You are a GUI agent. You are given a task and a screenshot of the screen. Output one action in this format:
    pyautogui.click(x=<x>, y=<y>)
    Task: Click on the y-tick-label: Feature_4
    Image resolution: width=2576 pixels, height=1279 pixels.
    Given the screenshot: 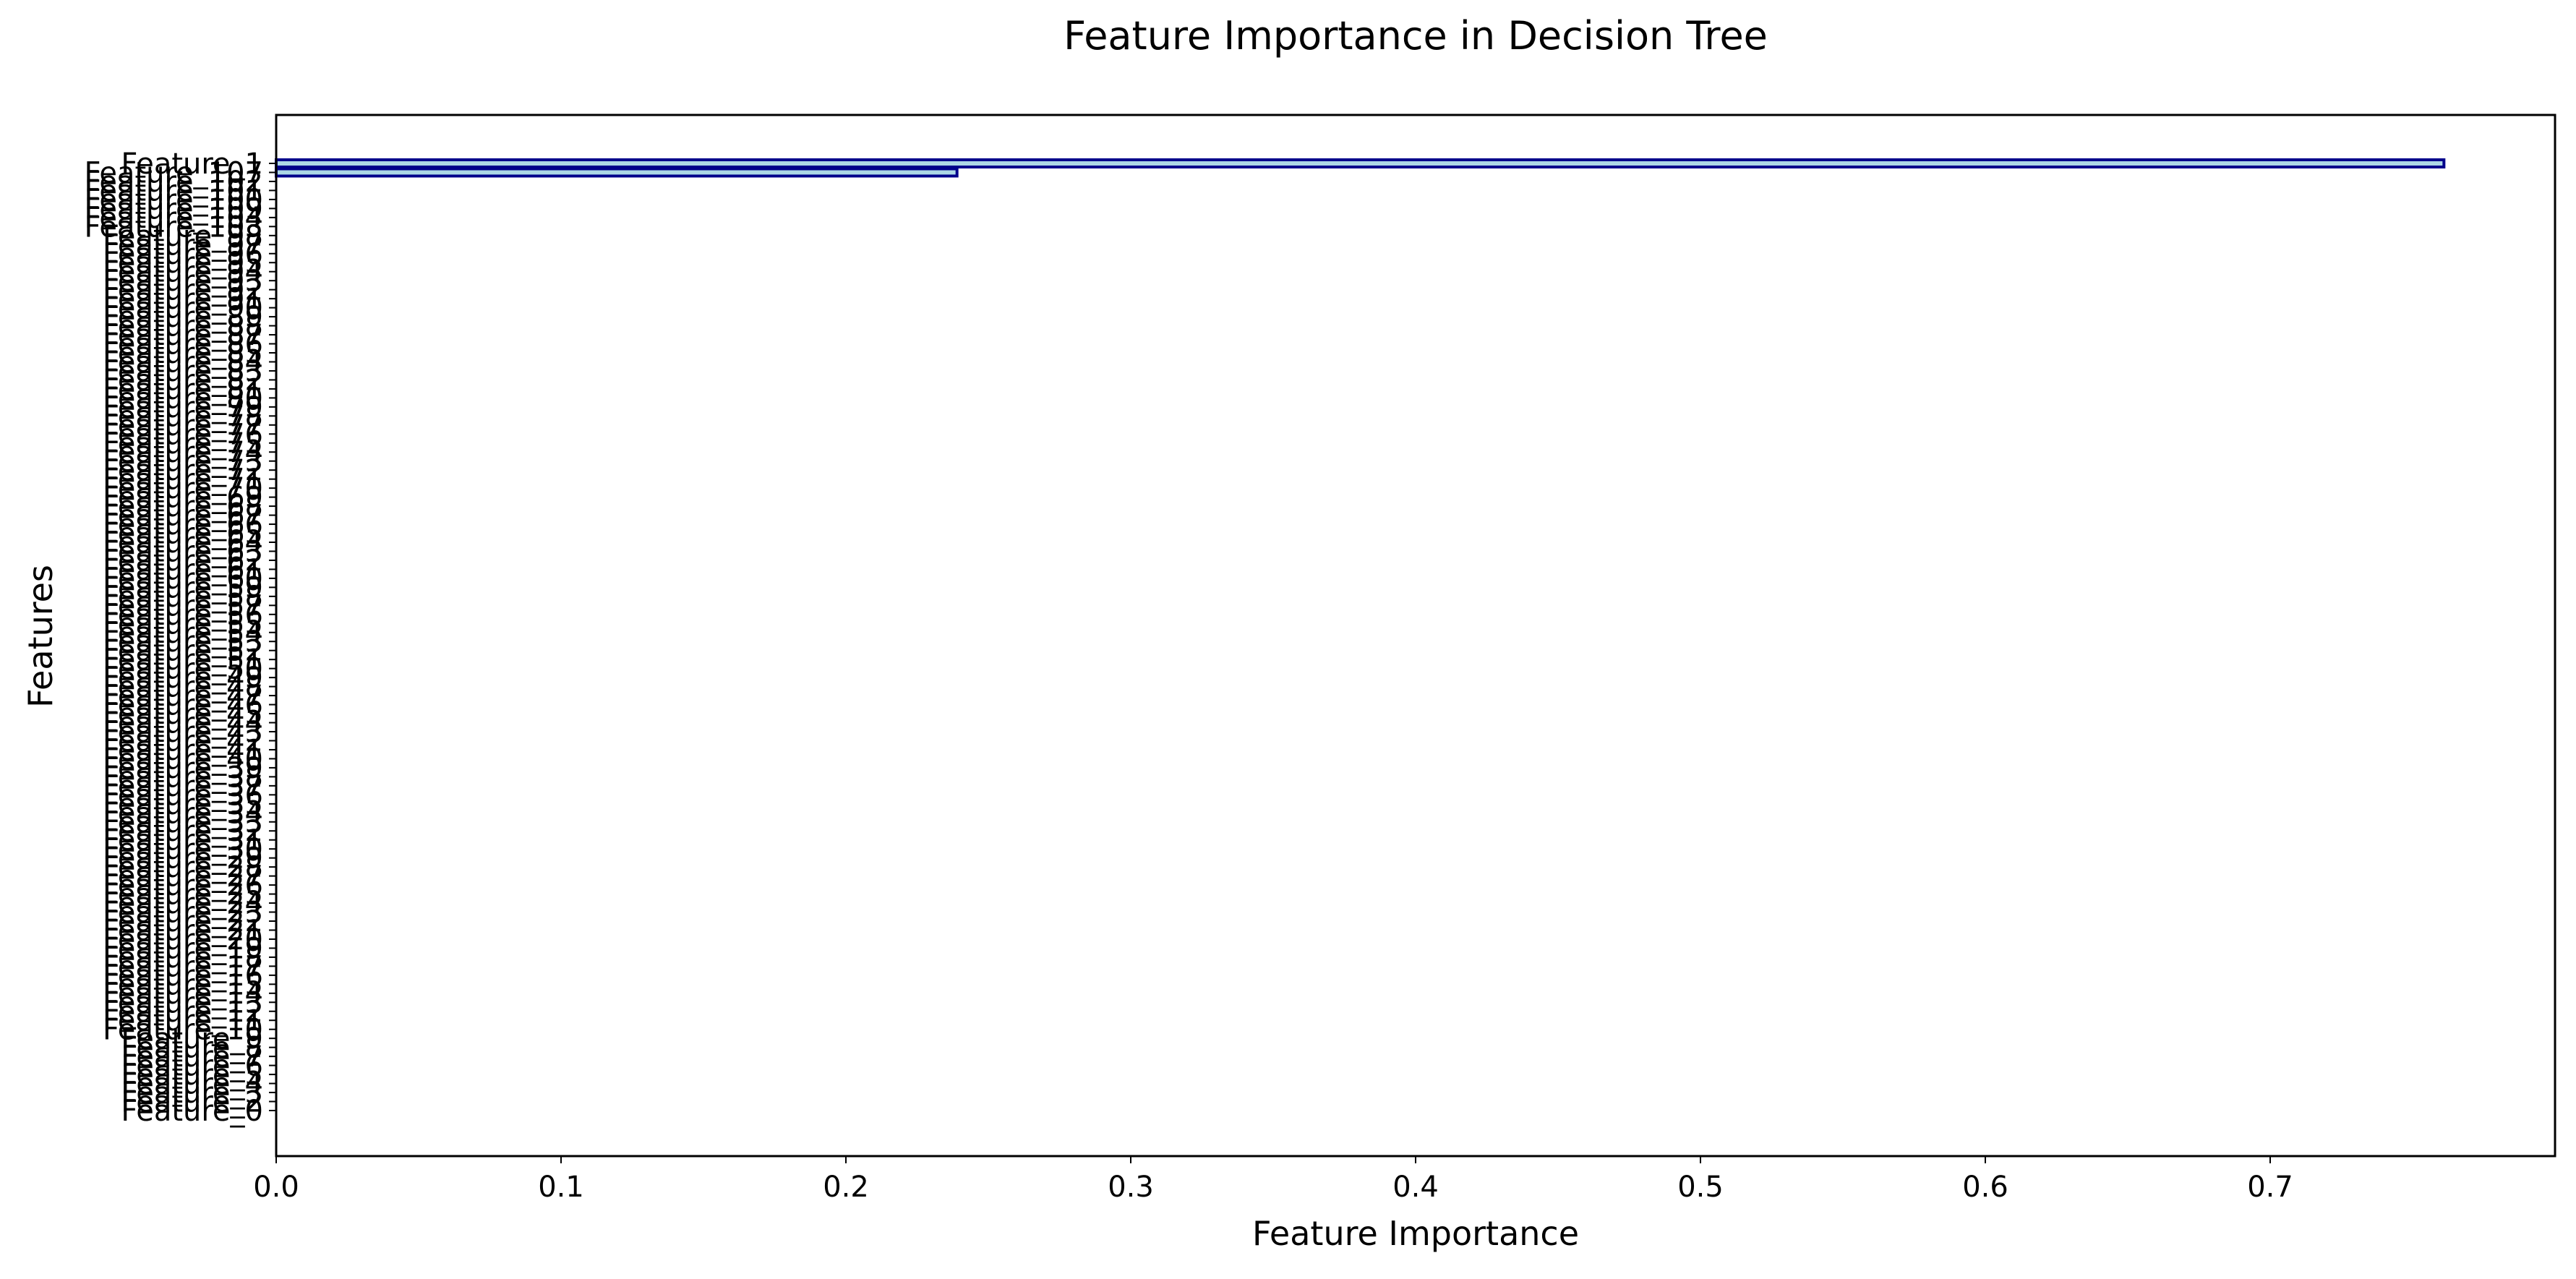 What is the action you would take?
    pyautogui.click(x=192, y=1084)
    